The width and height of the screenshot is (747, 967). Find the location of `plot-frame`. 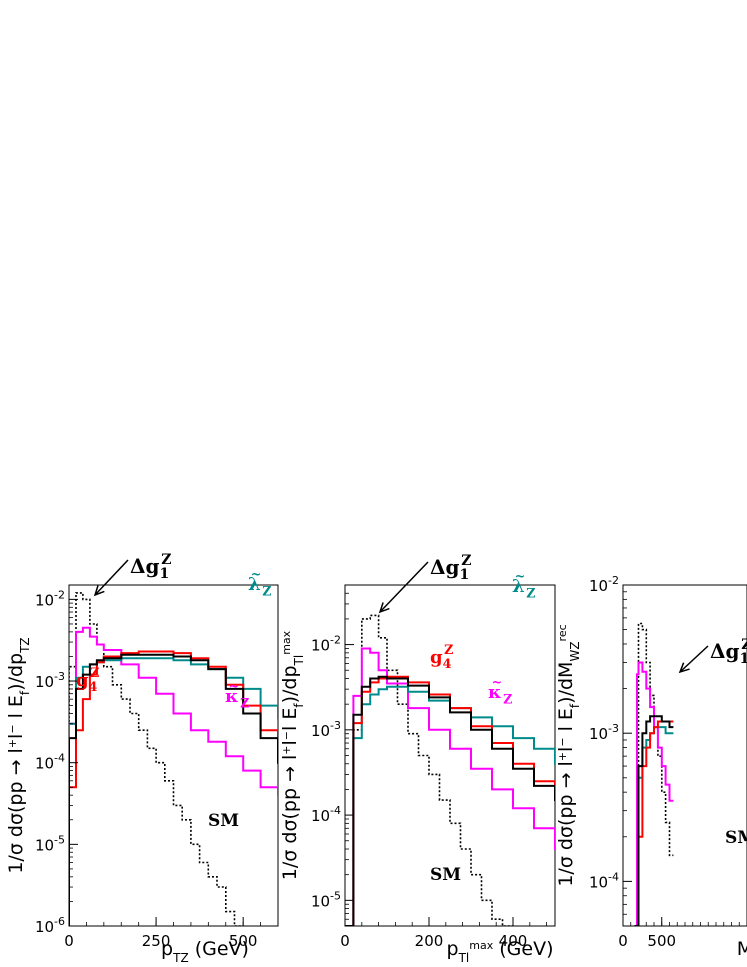

plot-frame is located at coordinates (173, 755).